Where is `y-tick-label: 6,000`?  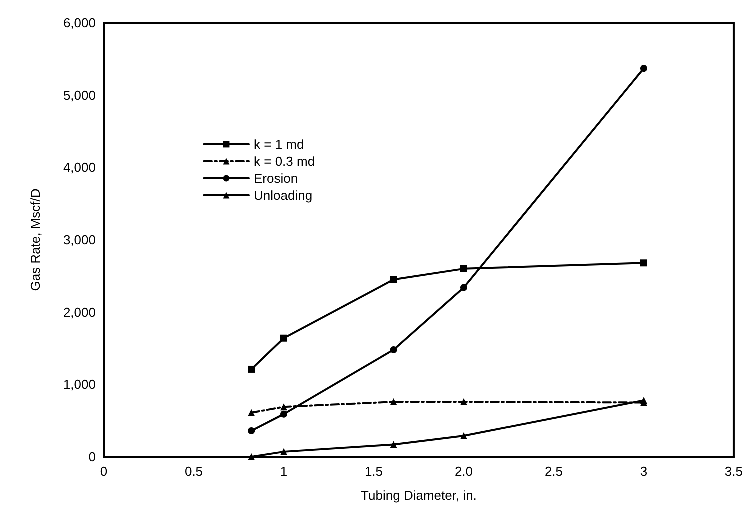
y-tick-label: 6,000 is located at coordinates (79, 23).